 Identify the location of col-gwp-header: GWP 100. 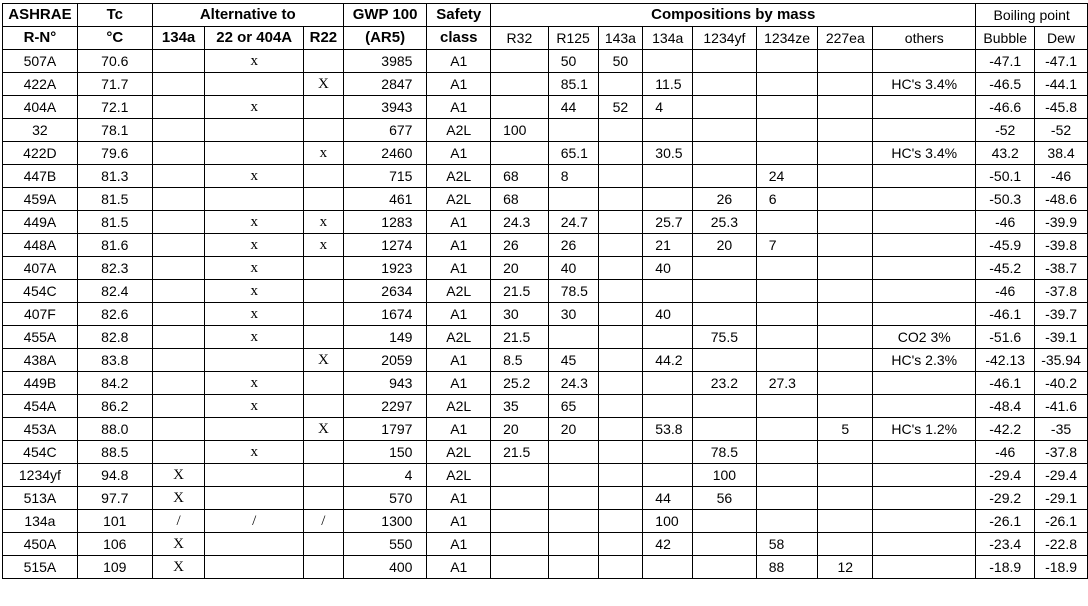
(385, 15).